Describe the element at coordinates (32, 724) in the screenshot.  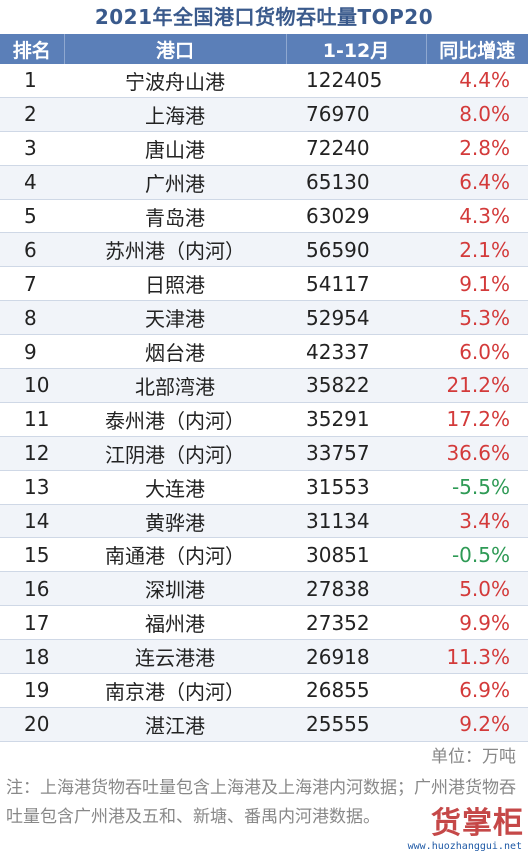
I see `rank-cell: 20` at that location.